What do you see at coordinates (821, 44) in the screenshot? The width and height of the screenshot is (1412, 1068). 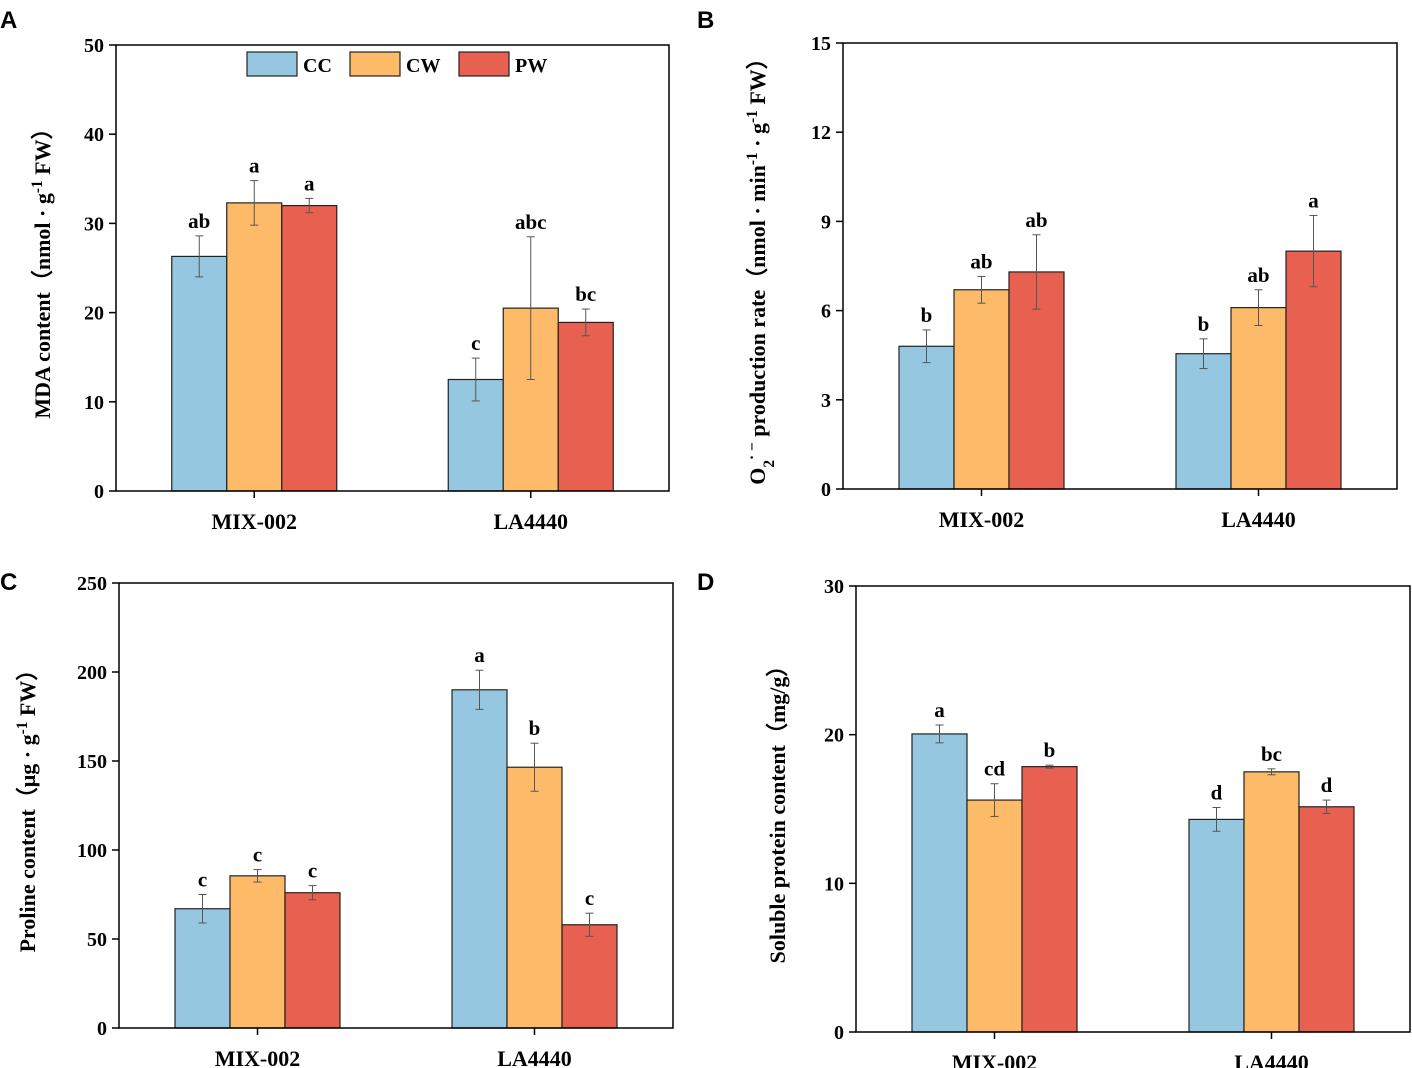 I see `y-tick-label: 15` at bounding box center [821, 44].